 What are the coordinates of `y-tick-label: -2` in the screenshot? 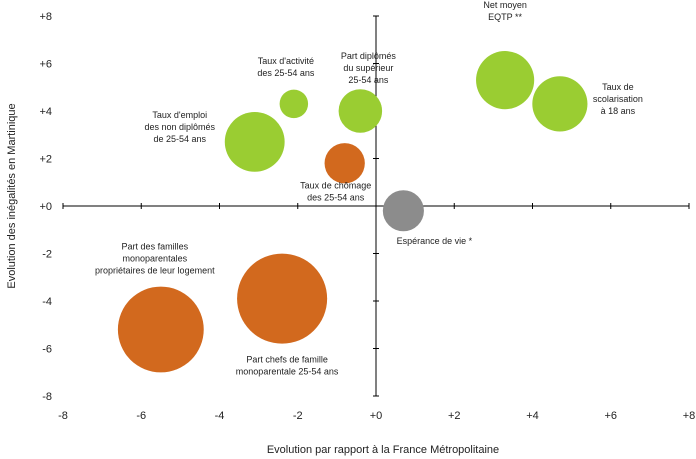 It's located at (47, 255).